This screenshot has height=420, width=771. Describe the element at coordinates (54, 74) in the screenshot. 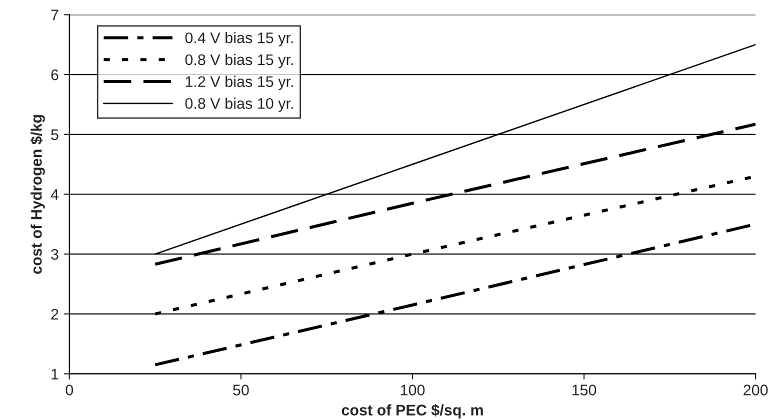

I see `y-tick-label: 6` at that location.